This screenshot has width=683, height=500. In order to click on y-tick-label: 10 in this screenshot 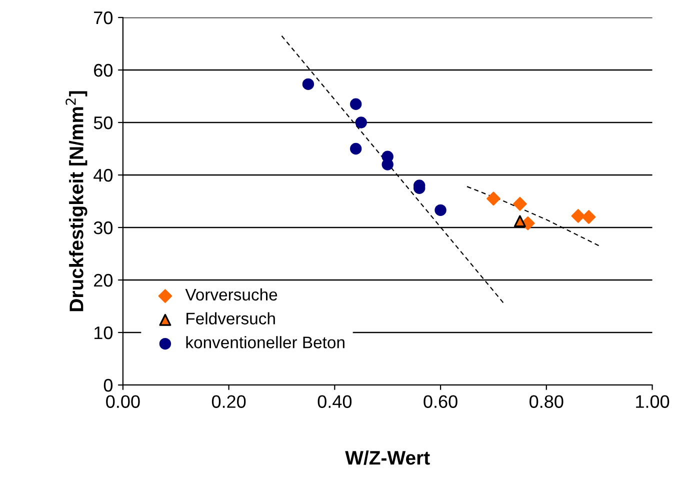, I will do `click(103, 333)`.